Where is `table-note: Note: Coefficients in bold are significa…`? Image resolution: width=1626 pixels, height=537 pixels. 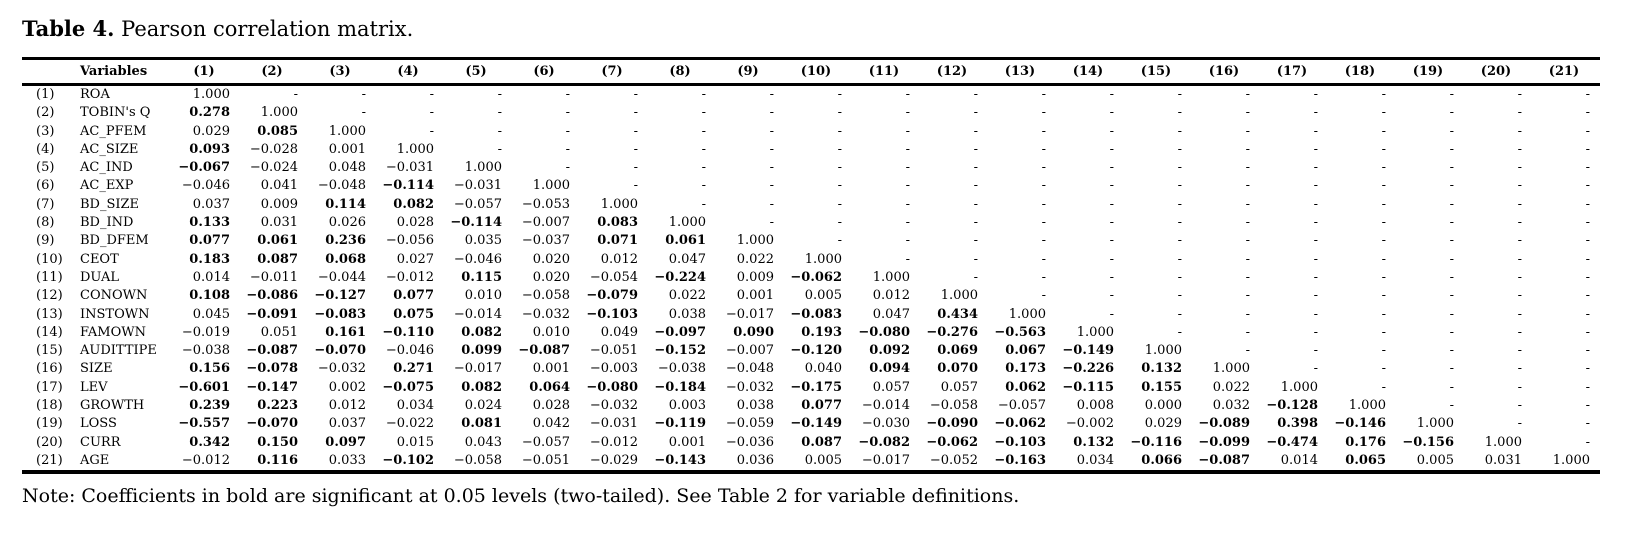 table-note: Note: Coefficients in bold are significa… is located at coordinates (521, 496).